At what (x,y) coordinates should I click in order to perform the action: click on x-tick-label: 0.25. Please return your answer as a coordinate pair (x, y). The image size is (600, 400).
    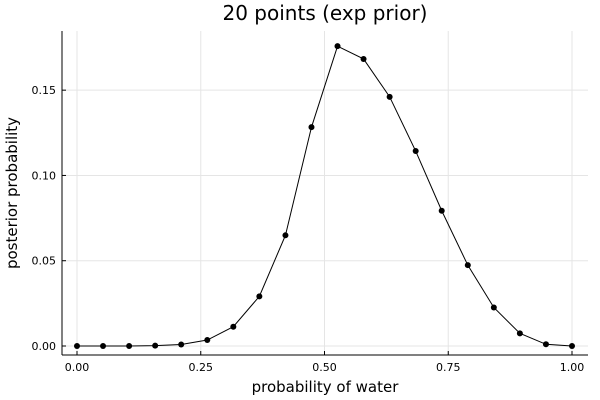
    Looking at the image, I should click on (201, 367).